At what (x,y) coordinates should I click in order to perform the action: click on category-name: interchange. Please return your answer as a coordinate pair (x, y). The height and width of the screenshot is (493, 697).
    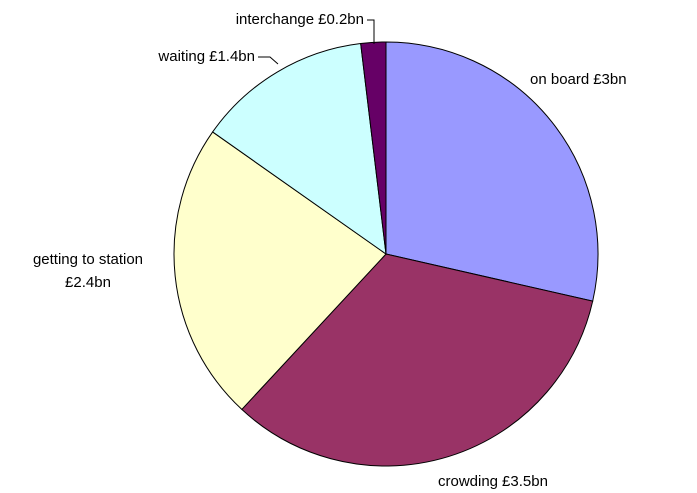
    Looking at the image, I should click on (275, 19).